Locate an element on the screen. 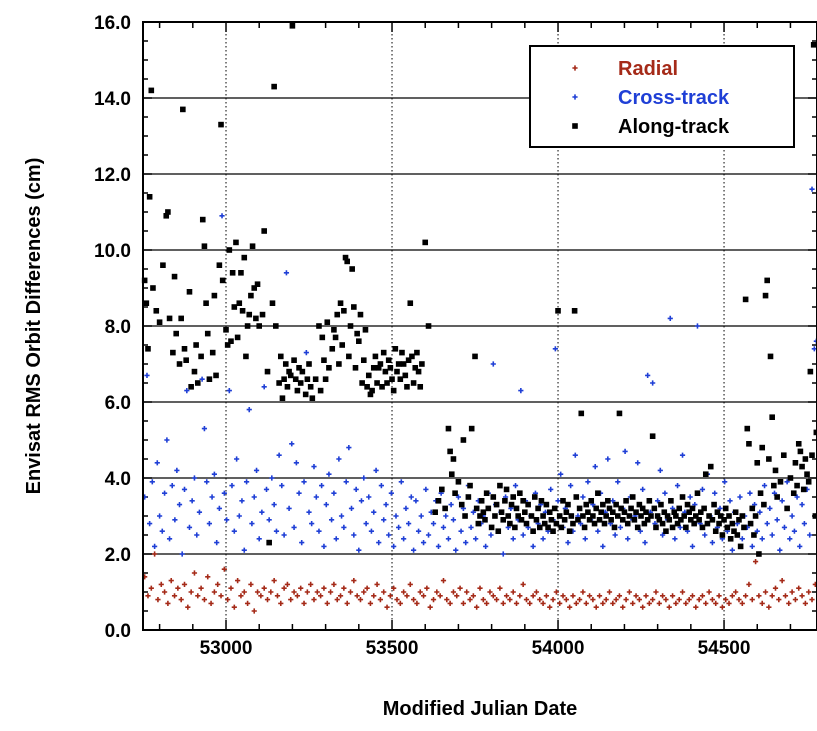  legend-marker is located at coordinates (575, 97).